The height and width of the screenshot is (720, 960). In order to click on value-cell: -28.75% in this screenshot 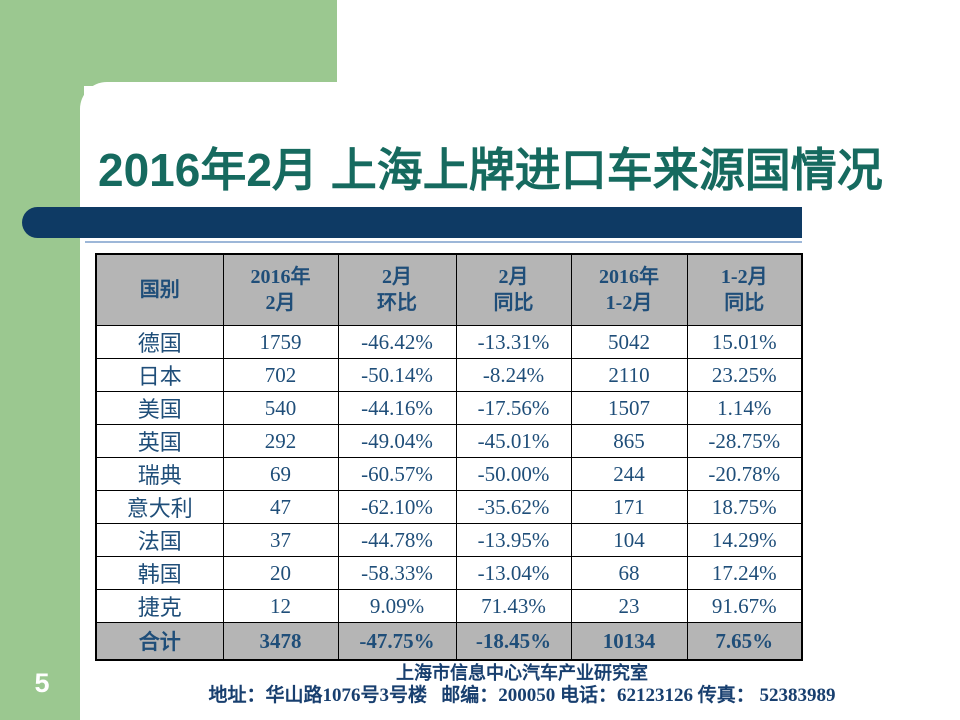, I will do `click(744, 441)`.